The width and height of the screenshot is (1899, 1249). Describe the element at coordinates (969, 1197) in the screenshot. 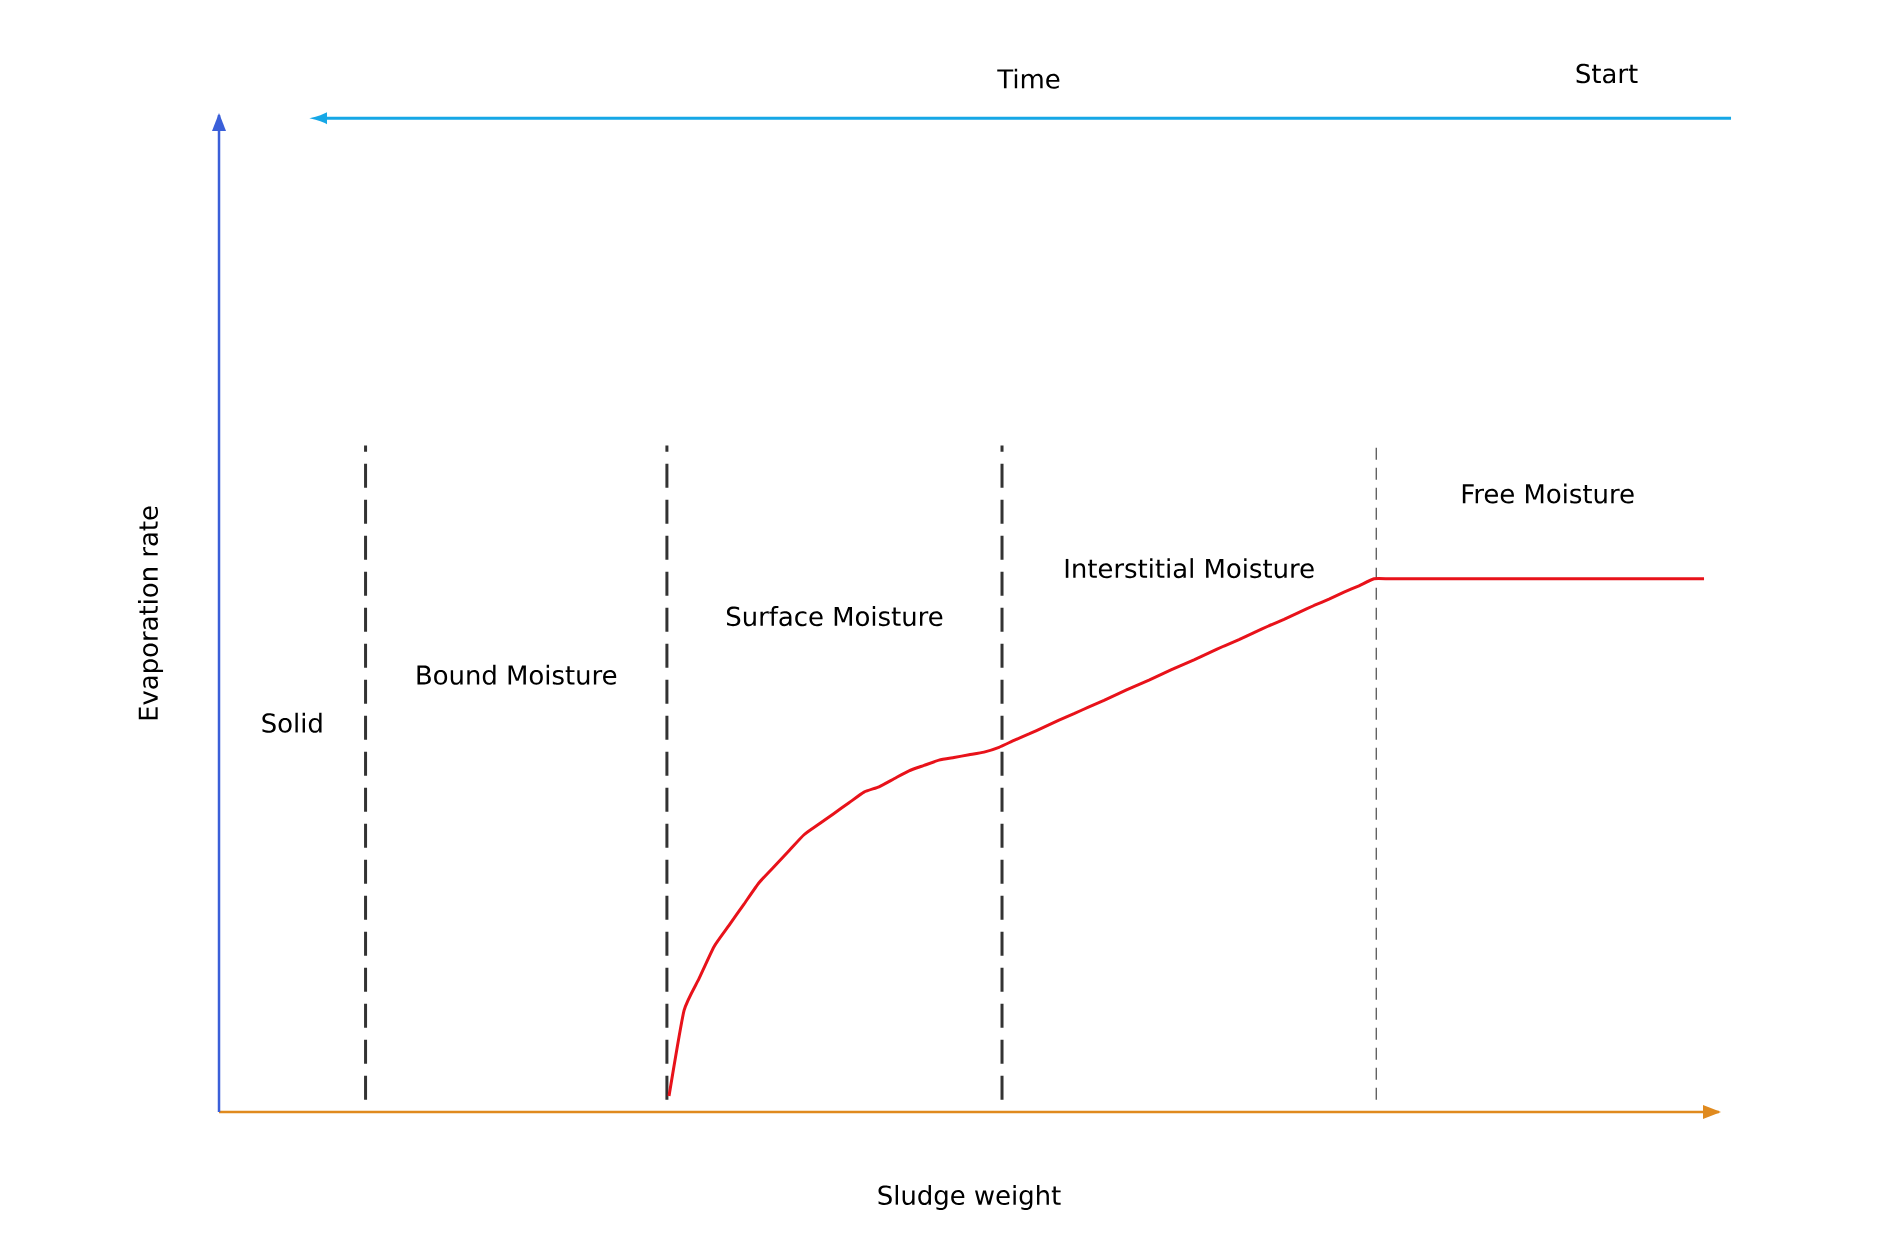

I see `x-axis-title: Sludge weight` at that location.